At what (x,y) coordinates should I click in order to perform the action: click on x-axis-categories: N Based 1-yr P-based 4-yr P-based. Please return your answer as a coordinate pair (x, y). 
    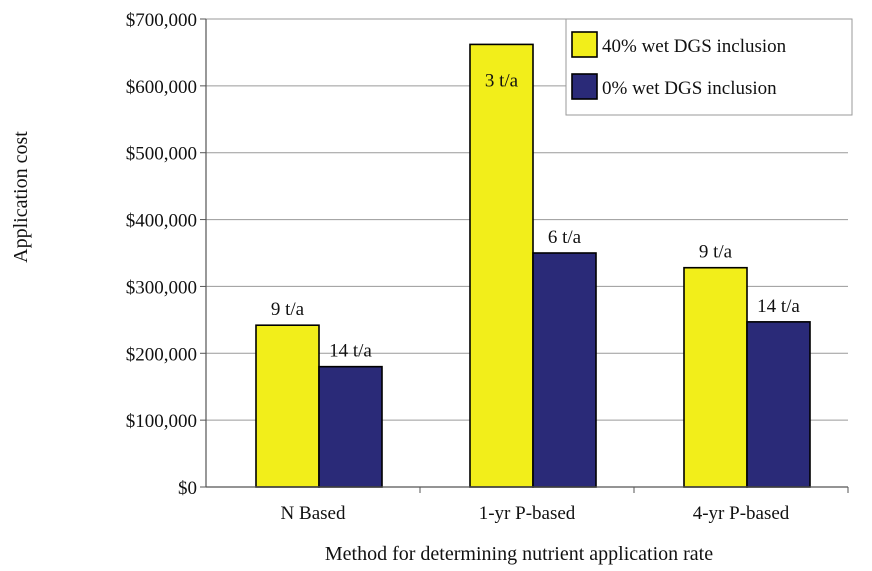
    Looking at the image, I should click on (535, 513).